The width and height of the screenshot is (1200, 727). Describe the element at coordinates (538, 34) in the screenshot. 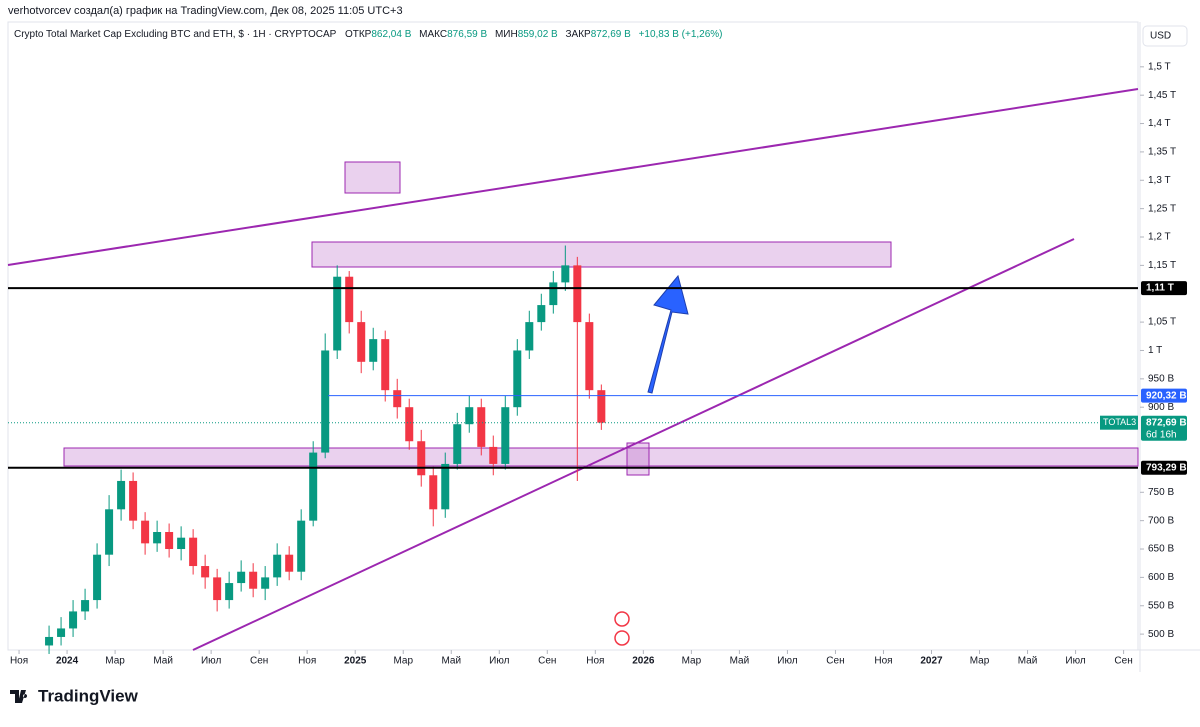

I see `legend-value: 859,02 B` at that location.